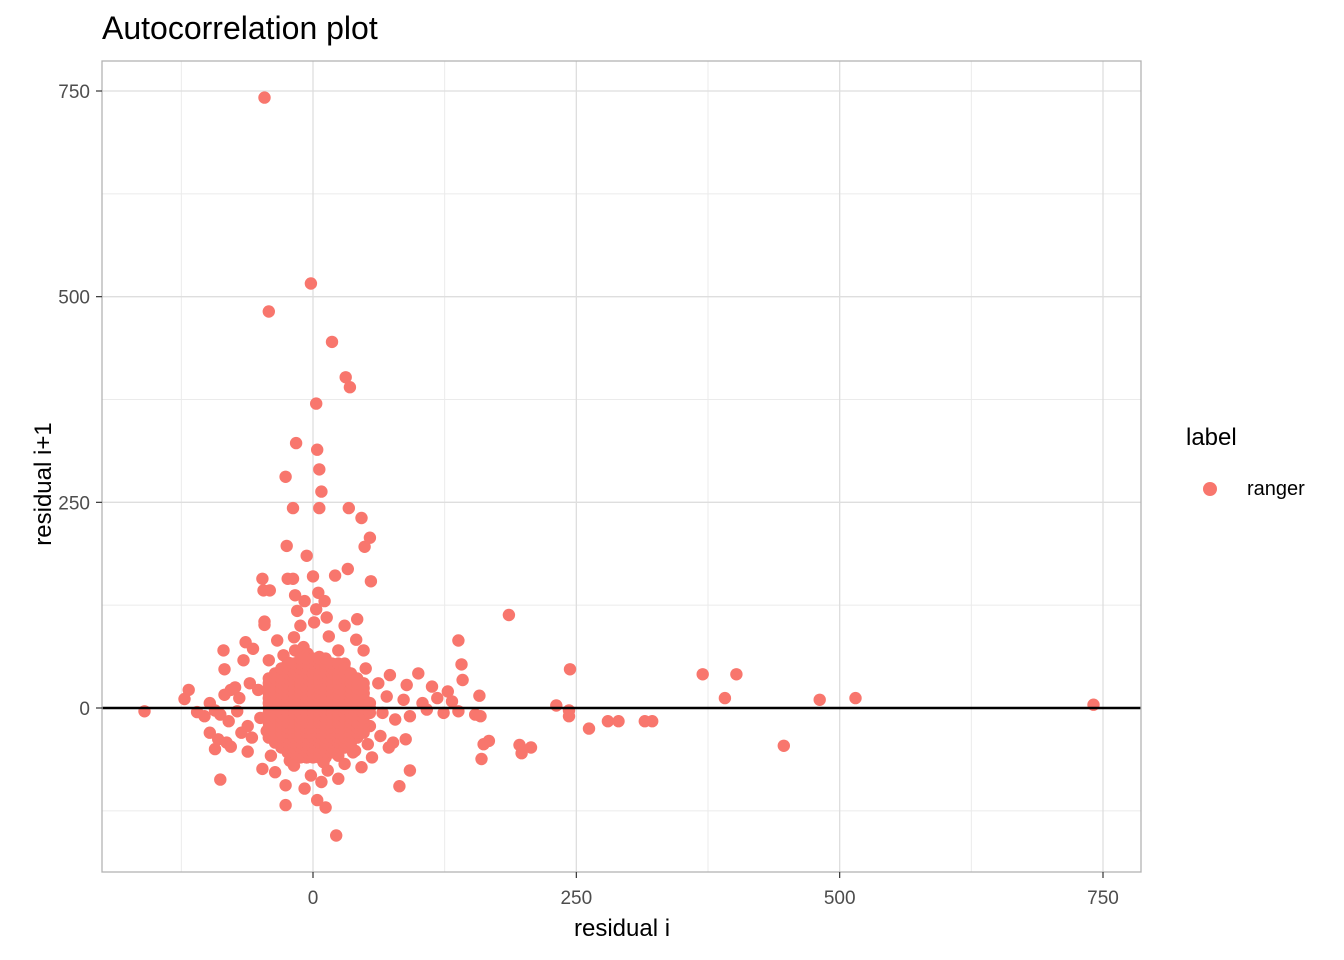 Image resolution: width=1344 pixels, height=960 pixels. I want to click on y-tick-label: 0, so click(84, 709).